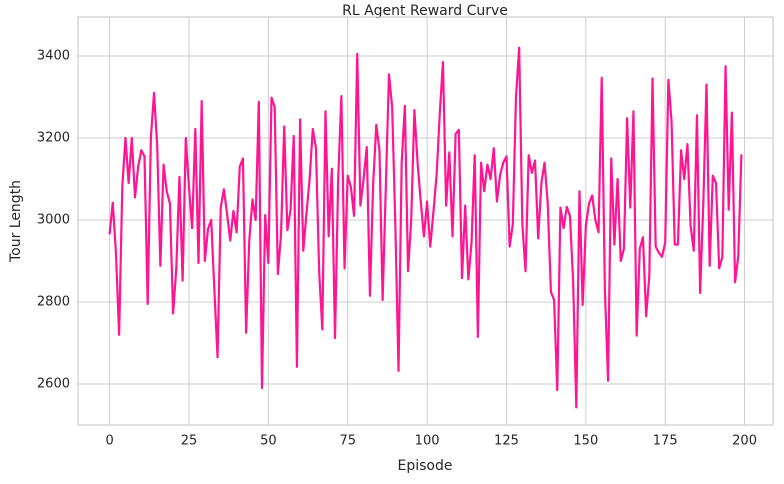 The width and height of the screenshot is (784, 484). What do you see at coordinates (53, 383) in the screenshot?
I see `y-tick-label: 2600` at bounding box center [53, 383].